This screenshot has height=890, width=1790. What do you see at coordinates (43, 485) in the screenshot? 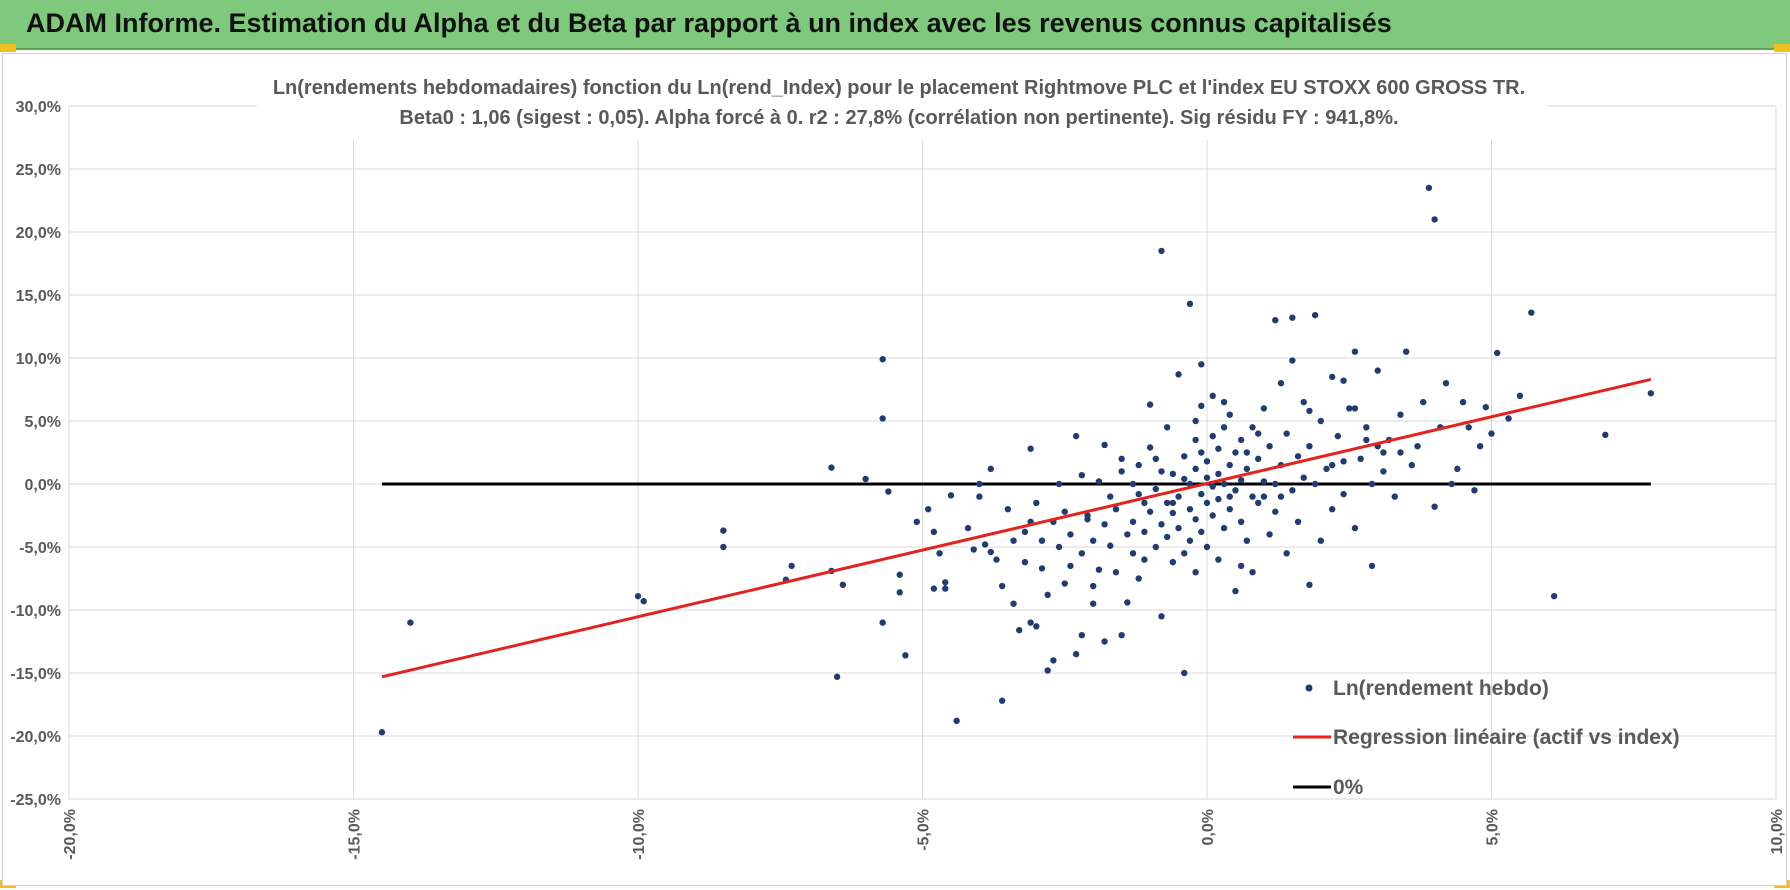
I see `y-tick-label: 0,0%` at bounding box center [43, 485].